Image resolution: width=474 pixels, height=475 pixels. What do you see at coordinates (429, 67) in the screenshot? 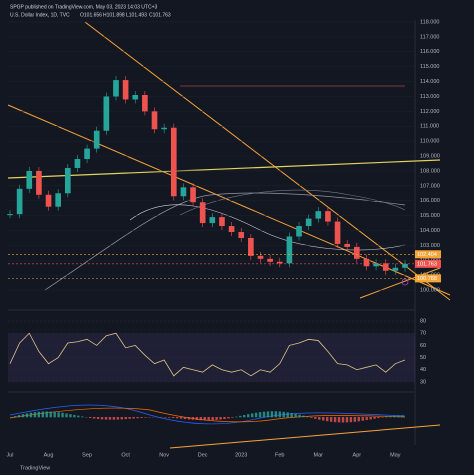
I see `y-tick-label: 115.000` at bounding box center [429, 67].